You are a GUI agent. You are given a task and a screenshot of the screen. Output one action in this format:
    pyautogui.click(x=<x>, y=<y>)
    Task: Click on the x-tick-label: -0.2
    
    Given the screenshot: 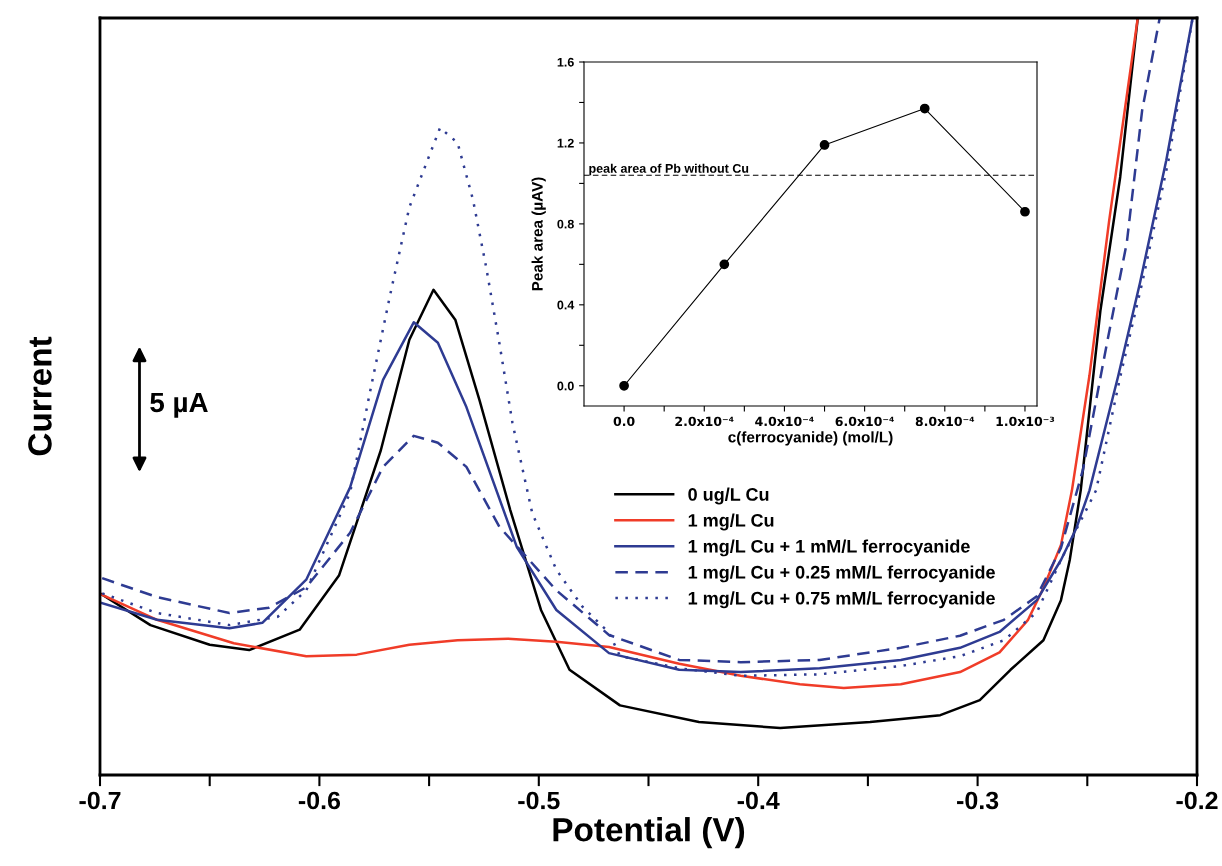 What is the action you would take?
    pyautogui.click(x=1197, y=800)
    